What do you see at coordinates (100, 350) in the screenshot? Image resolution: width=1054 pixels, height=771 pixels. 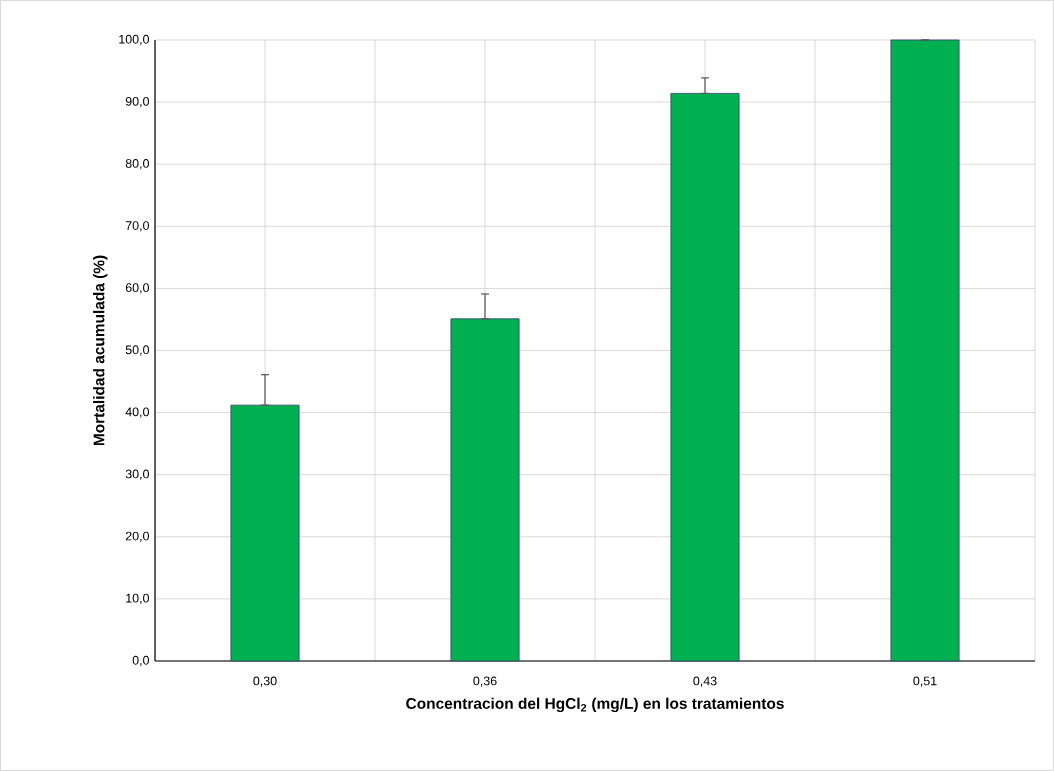 I see `y-axis-title: Mortalidad acumulada (%)` at bounding box center [100, 350].